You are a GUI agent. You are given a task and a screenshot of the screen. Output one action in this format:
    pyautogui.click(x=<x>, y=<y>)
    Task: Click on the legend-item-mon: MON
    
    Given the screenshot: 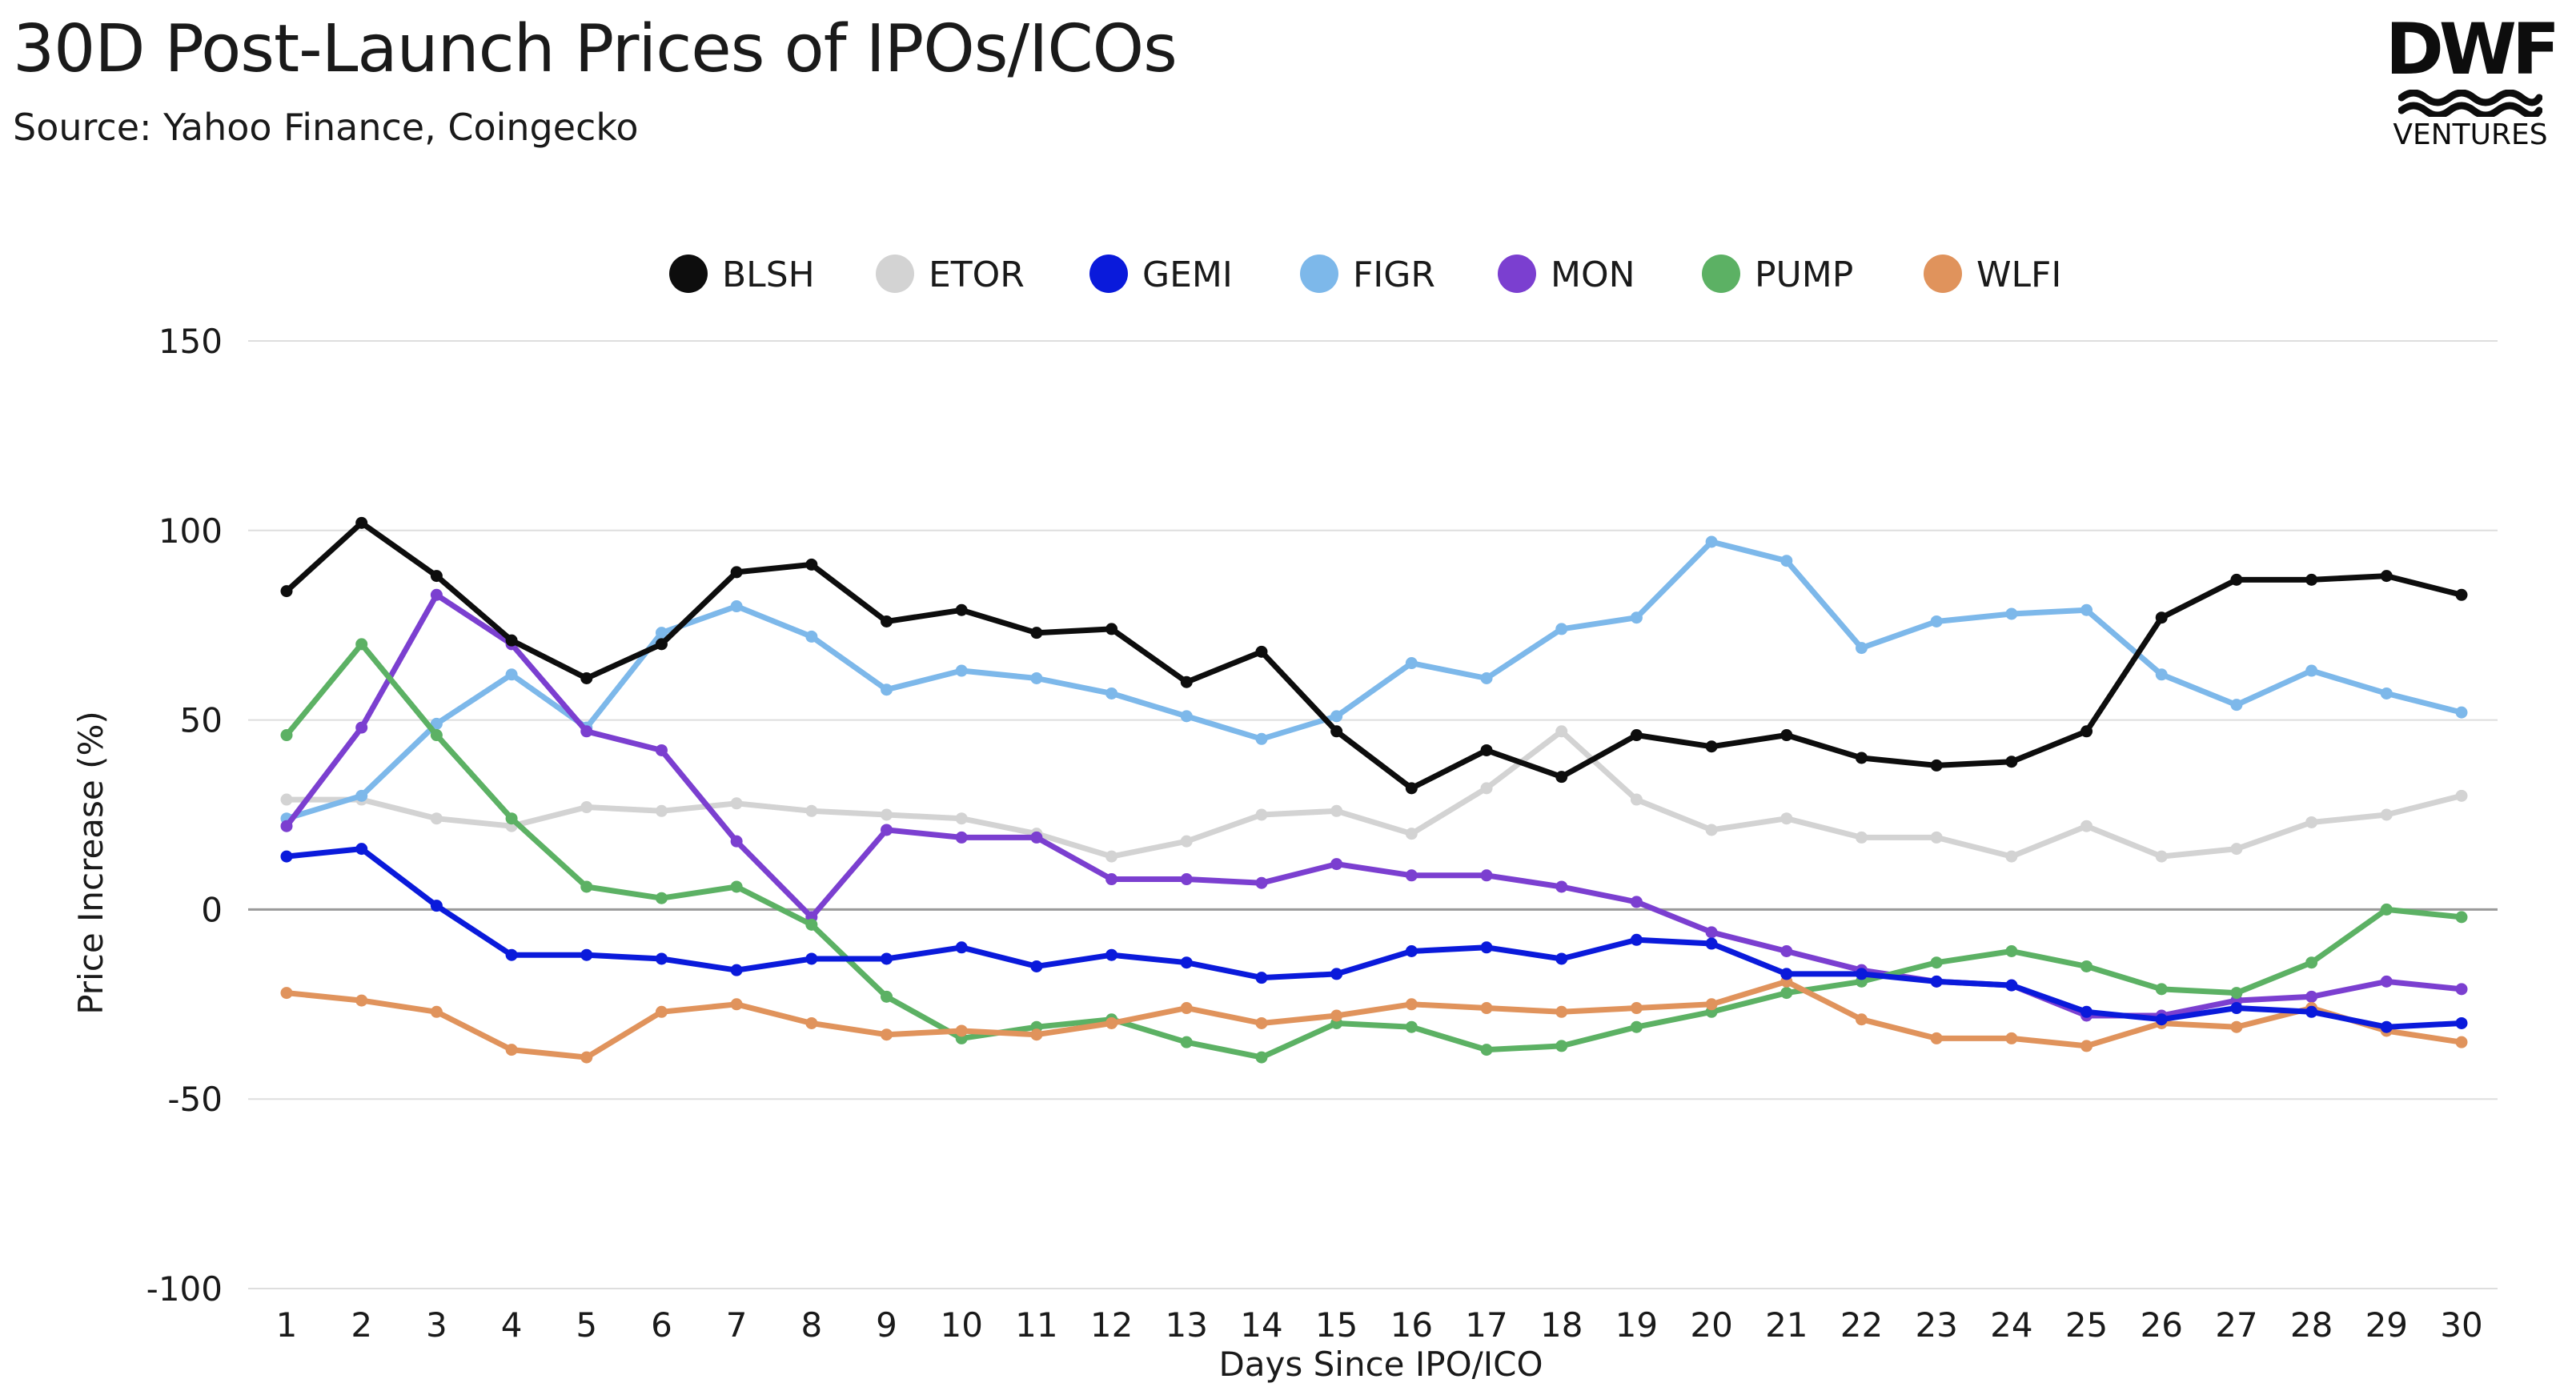 What is the action you would take?
    pyautogui.click(x=1566, y=275)
    